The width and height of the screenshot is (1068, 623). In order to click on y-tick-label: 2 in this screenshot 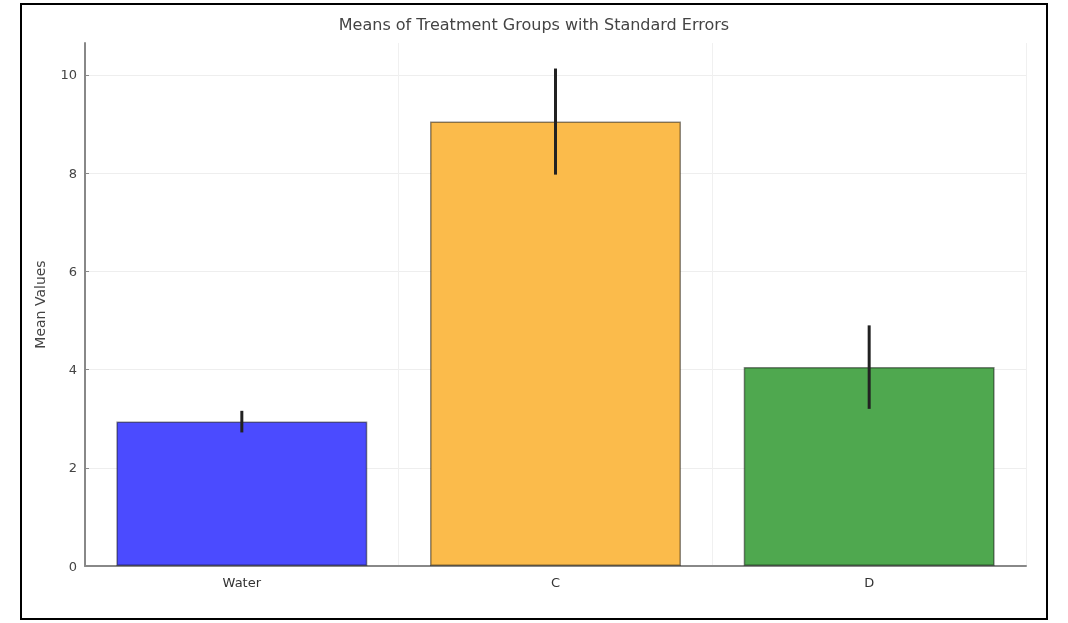, I will do `click(72, 468)`.